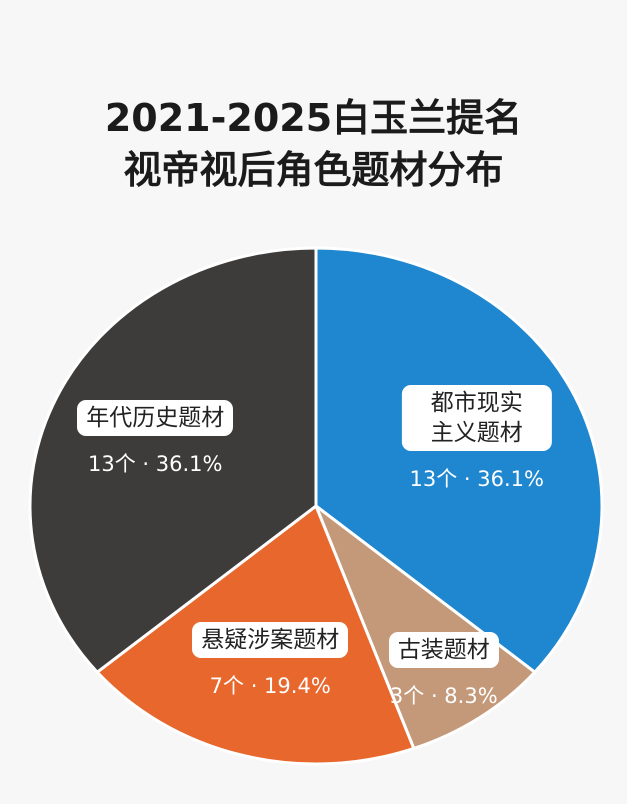 This screenshot has width=627, height=804. Describe the element at coordinates (443, 695) in the screenshot. I see `value-label: 3个 · 8.3%` at that location.